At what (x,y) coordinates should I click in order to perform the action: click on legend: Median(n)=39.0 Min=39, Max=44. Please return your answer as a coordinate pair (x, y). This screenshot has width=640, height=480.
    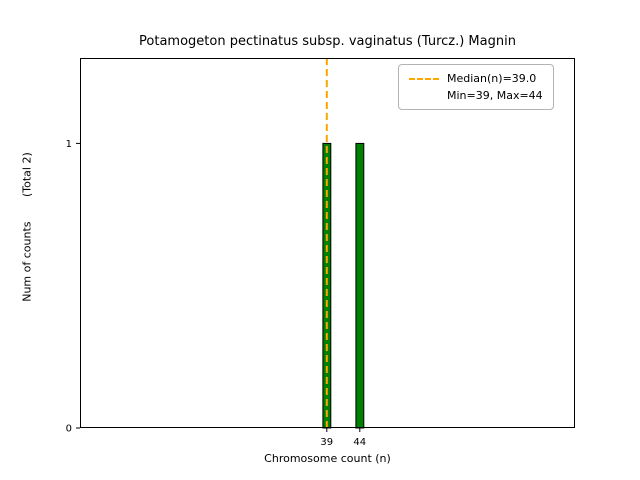
    Looking at the image, I should click on (476, 87).